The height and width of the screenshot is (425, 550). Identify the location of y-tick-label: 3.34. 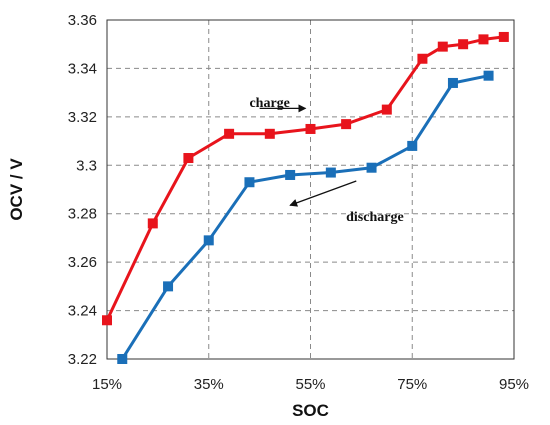
(82, 68).